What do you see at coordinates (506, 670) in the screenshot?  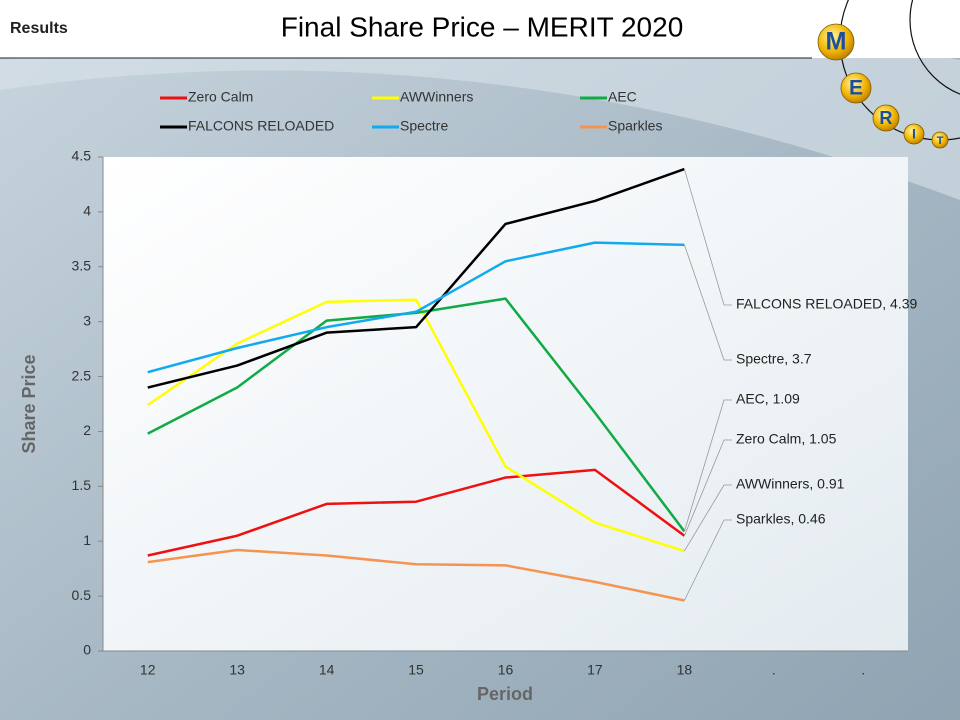 I see `x-tick-label: 16` at bounding box center [506, 670].